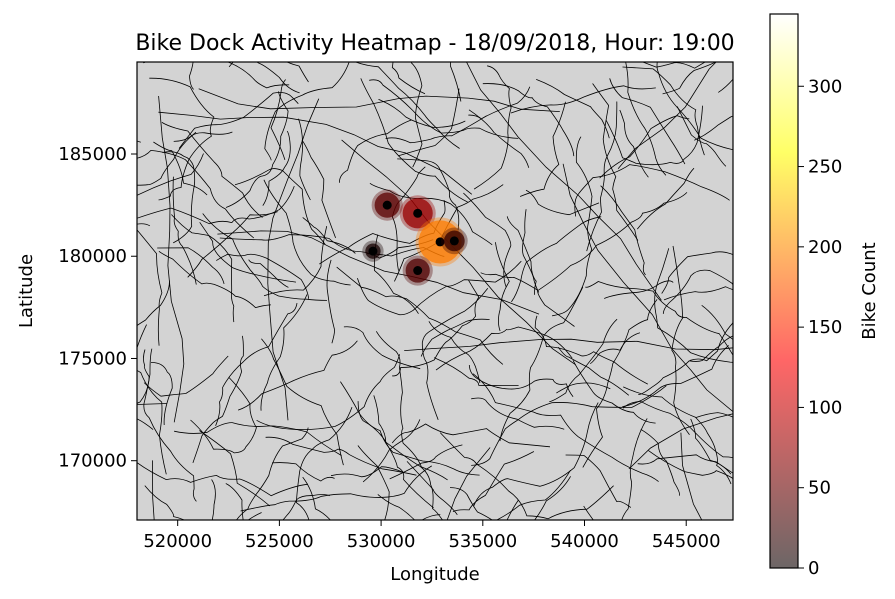 The image size is (895, 599). What do you see at coordinates (435, 574) in the screenshot?
I see `x-axis-label: Longitude` at bounding box center [435, 574].